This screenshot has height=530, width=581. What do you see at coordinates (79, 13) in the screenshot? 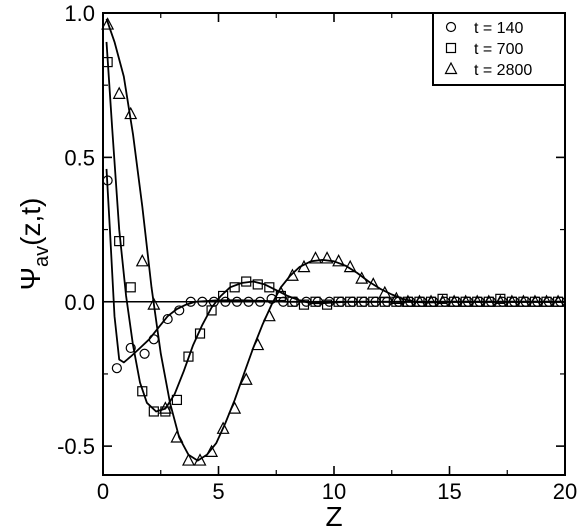
I see `y-tick-label: 1.0` at bounding box center [79, 13].